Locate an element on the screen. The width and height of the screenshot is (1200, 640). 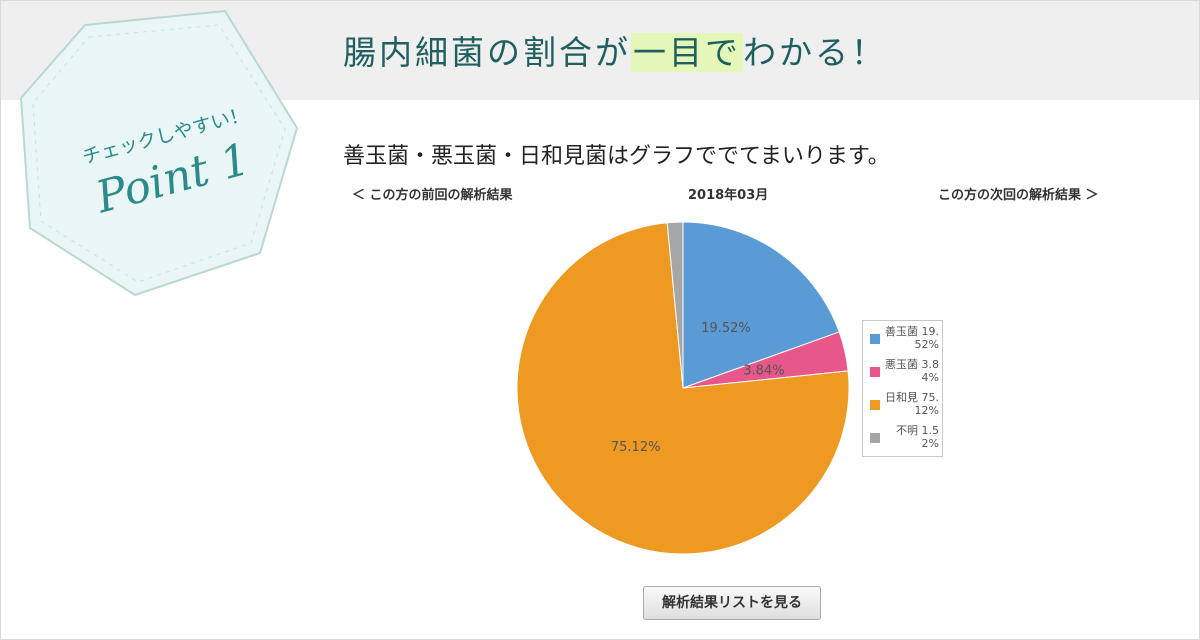
legend-item: 不明 1.52% is located at coordinates (903, 439).